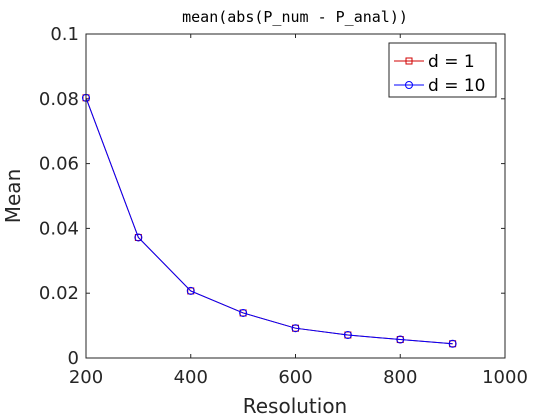  What do you see at coordinates (59, 228) in the screenshot?
I see `y-tick-label: 0.04` at bounding box center [59, 228].